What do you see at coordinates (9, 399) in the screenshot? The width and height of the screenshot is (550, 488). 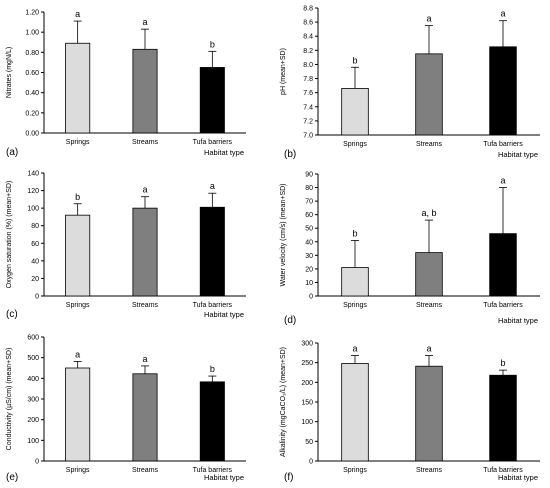 I see `y-axis-title: Conductivity (µS/cm) (mean+SD)` at bounding box center [9, 399].